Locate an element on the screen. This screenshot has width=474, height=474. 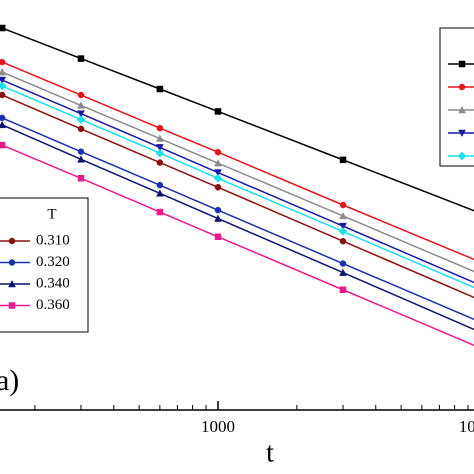
legend-left: T 0.310 0.320 0.340 0.360 is located at coordinates (44, 265).